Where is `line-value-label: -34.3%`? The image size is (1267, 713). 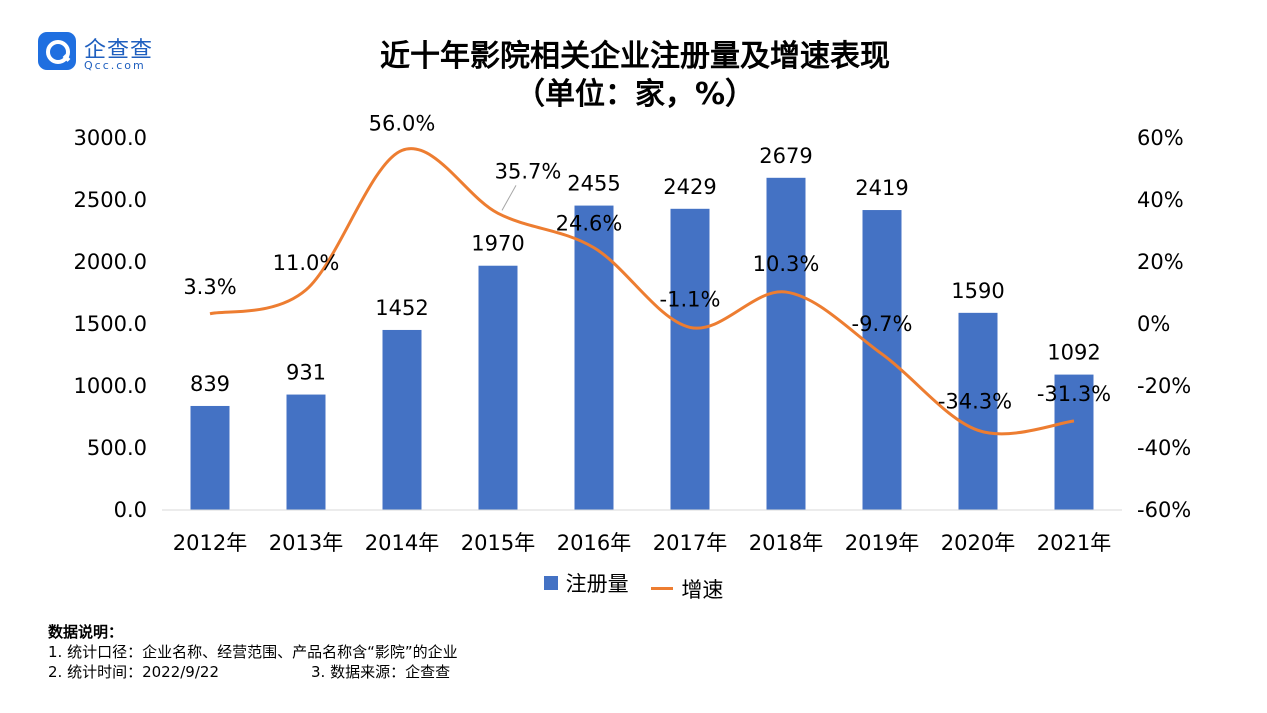
line-value-label: -34.3% is located at coordinates (975, 401).